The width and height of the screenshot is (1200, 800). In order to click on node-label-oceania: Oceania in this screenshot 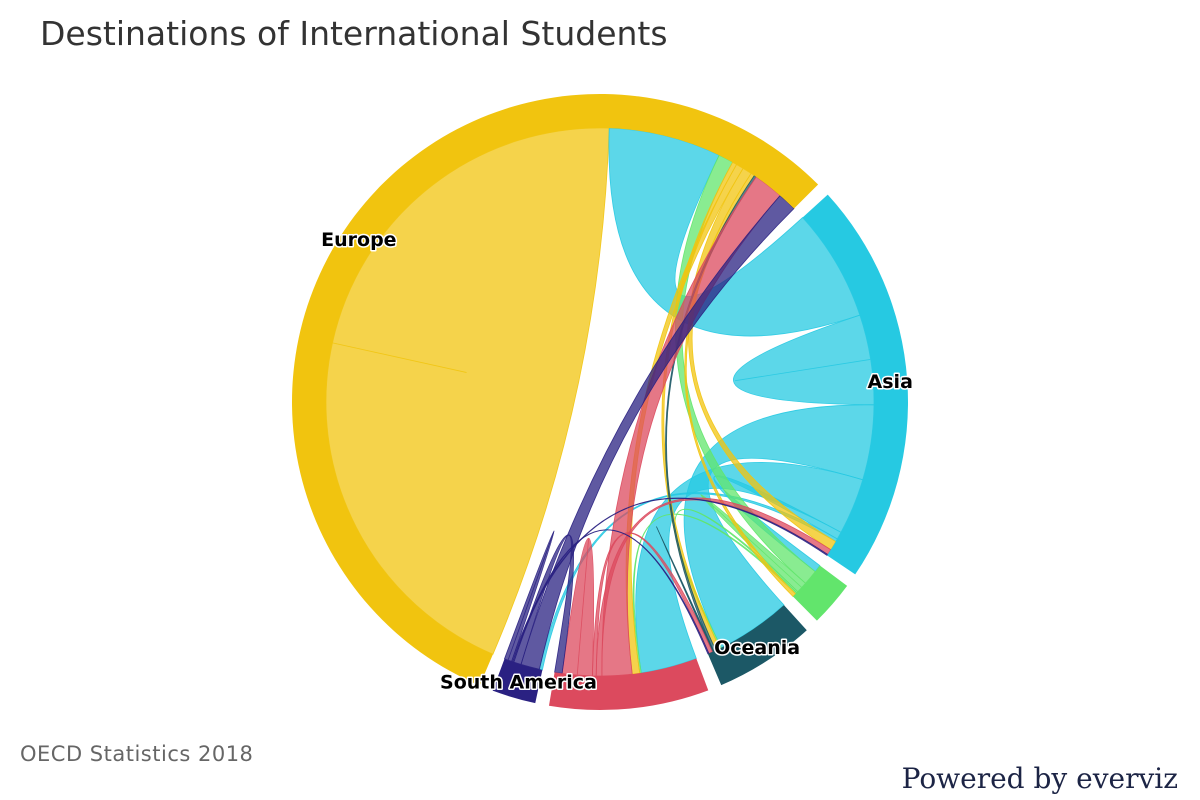, I will do `click(757, 648)`.